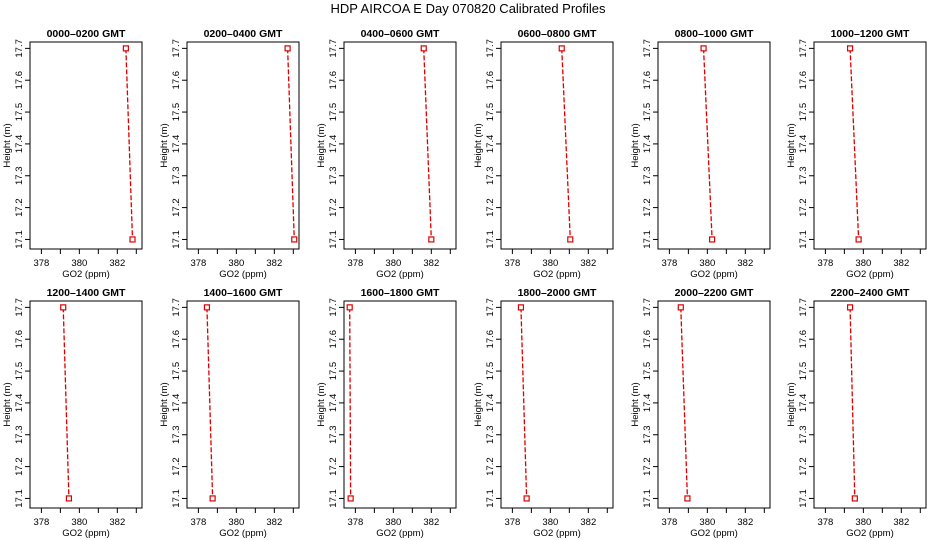 The image size is (936, 540). Describe the element at coordinates (243, 34) in the screenshot. I see `panel-title: 0200–0400 GMT` at that location.